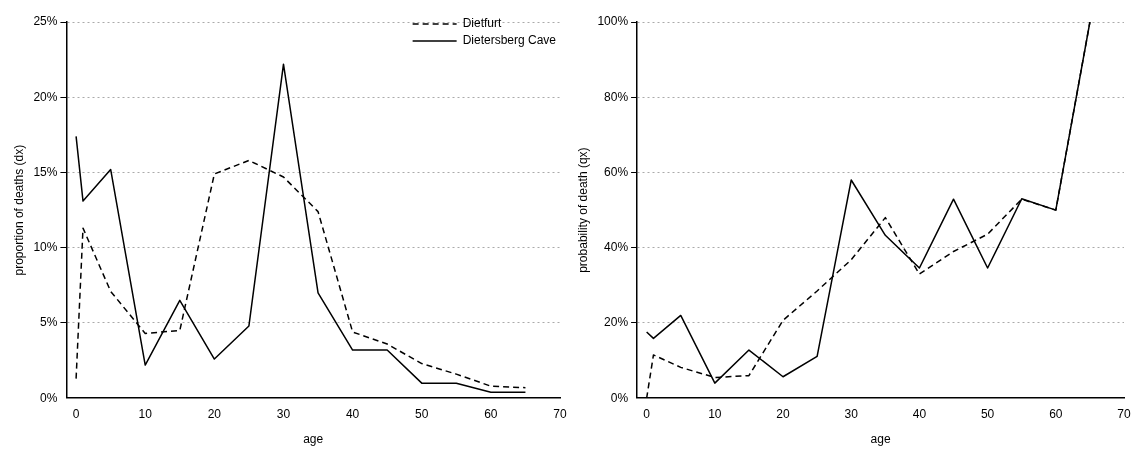  I want to click on y-tick-label: 60%, so click(616, 171).